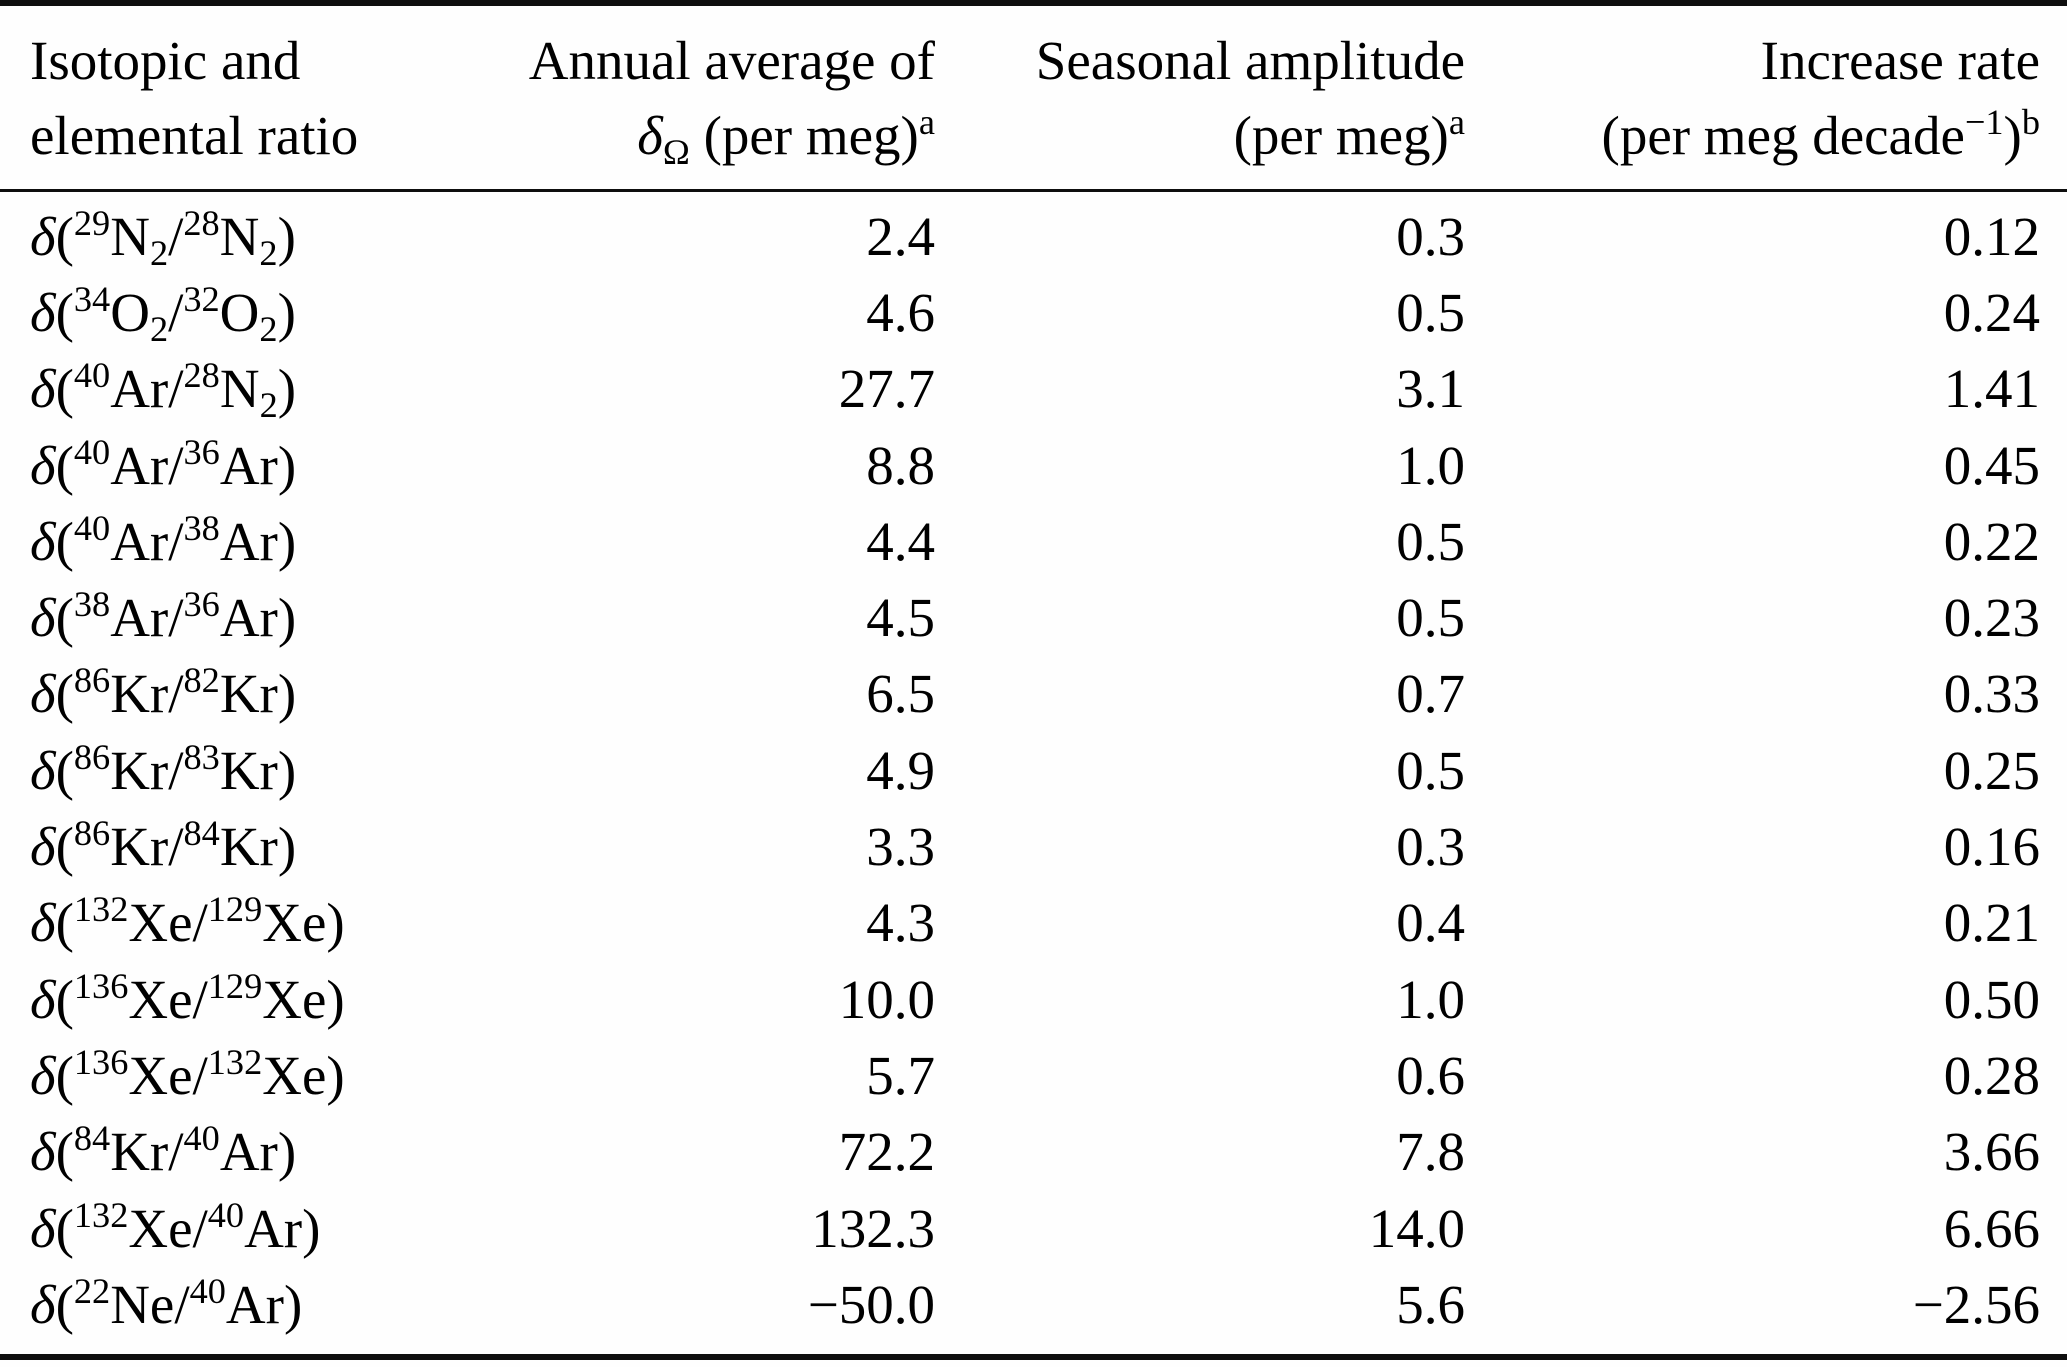  Describe the element at coordinates (1416, 1228) in the screenshot. I see `seasonal-amplitude-value: 14.0` at that location.